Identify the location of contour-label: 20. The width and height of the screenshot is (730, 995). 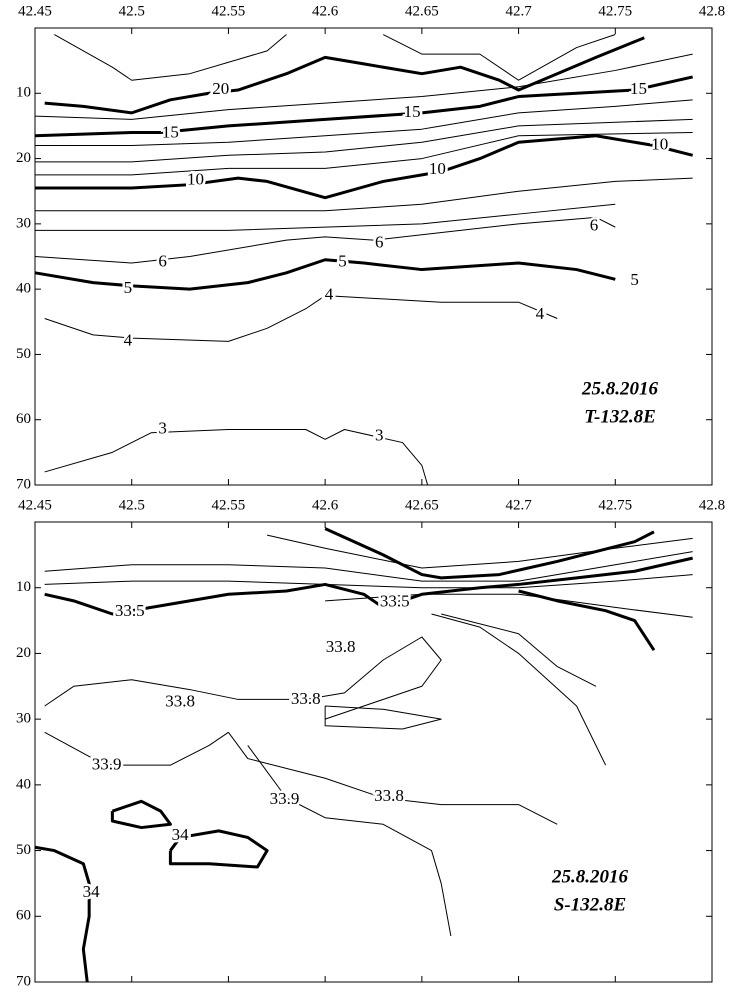
(220, 88).